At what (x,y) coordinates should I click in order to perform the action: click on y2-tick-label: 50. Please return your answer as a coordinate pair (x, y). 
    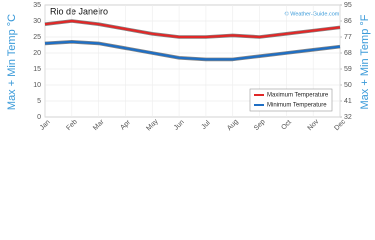
    Looking at the image, I should click on (348, 85).